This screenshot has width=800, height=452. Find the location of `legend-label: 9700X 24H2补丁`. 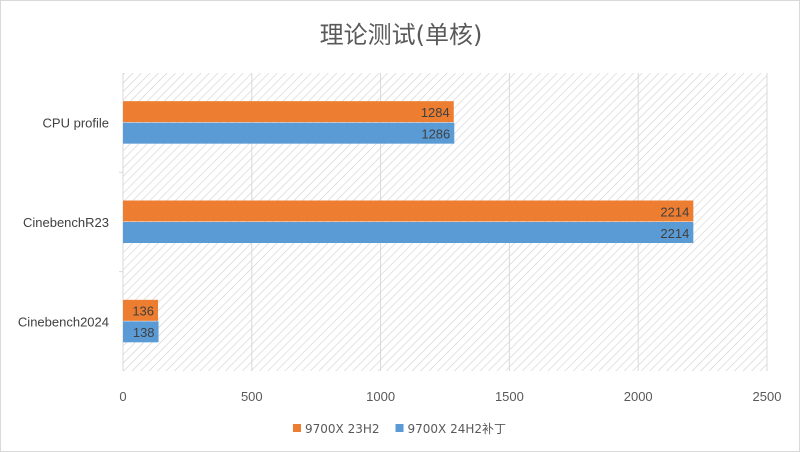

legend-label: 9700X 24H2补丁 is located at coordinates (457, 429).